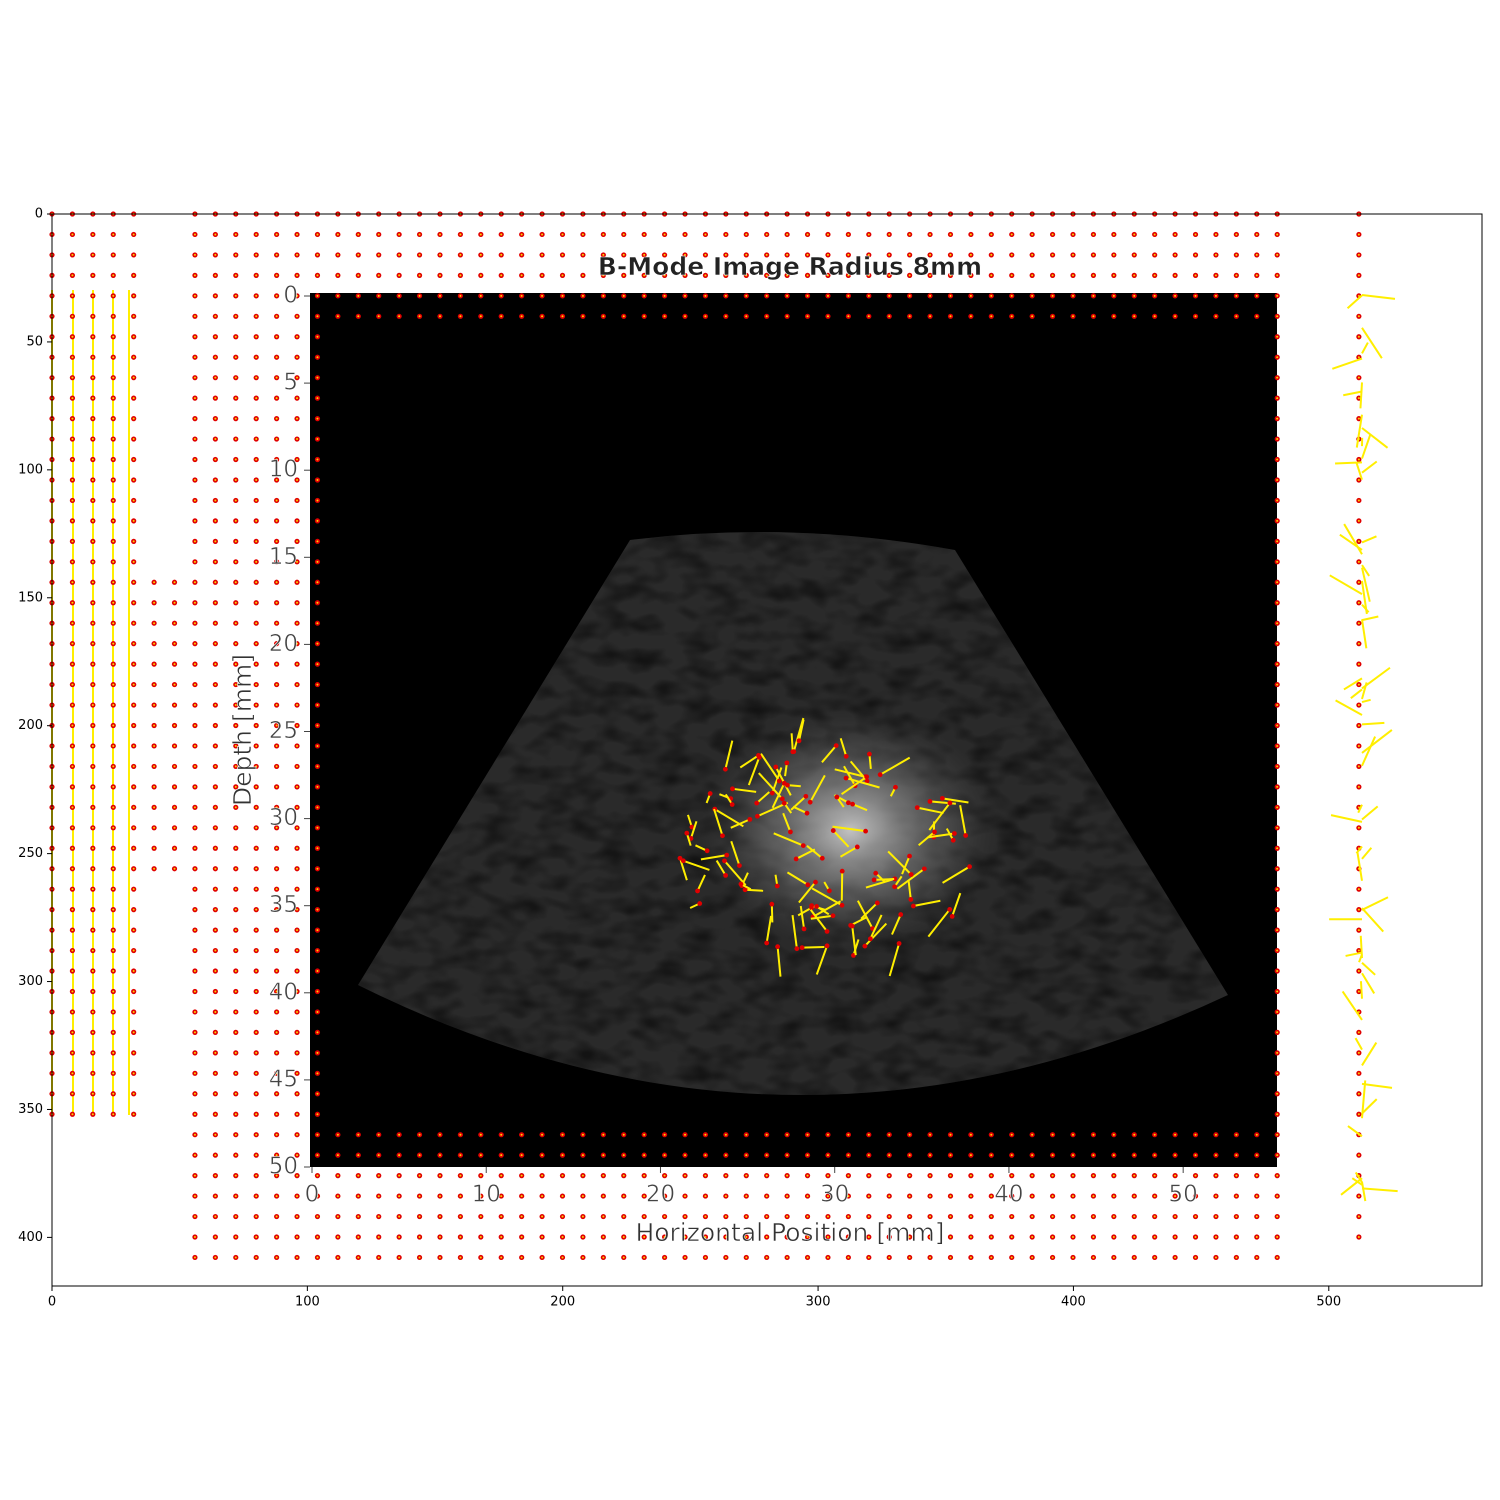  Describe the element at coordinates (818, 1302) in the screenshot. I see `x-tick-label: 300` at that location.